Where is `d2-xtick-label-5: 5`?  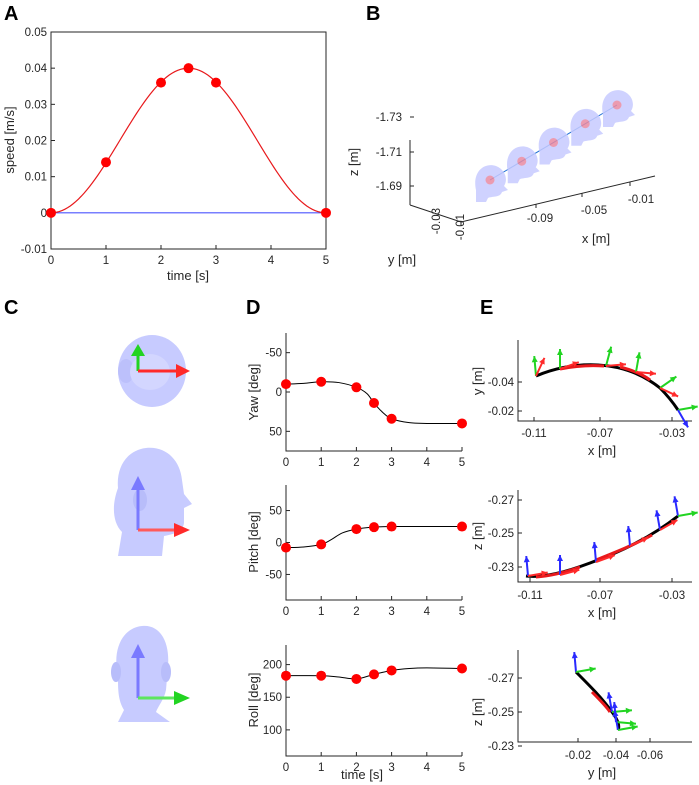
d2-xtick-label-5: 5 is located at coordinates (462, 612).